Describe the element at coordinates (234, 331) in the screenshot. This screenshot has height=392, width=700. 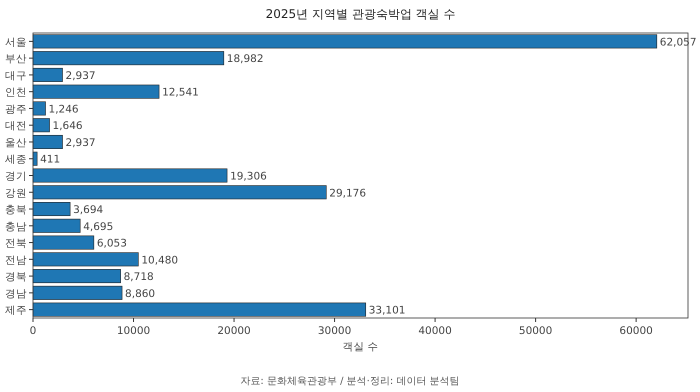
I see `x-tick-label: 20000` at that location.